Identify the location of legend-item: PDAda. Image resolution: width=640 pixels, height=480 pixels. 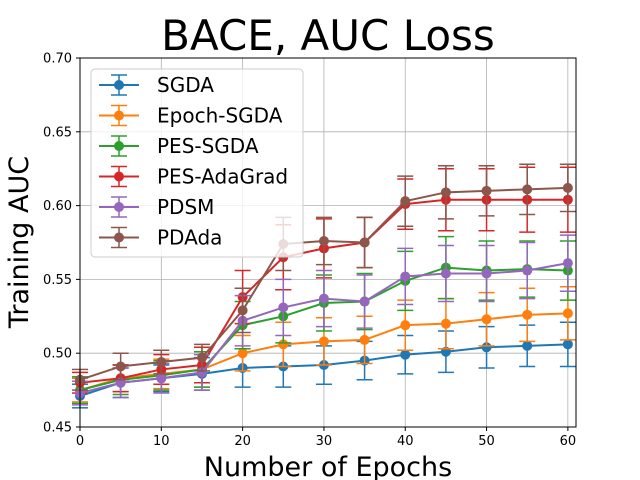
(160, 238).